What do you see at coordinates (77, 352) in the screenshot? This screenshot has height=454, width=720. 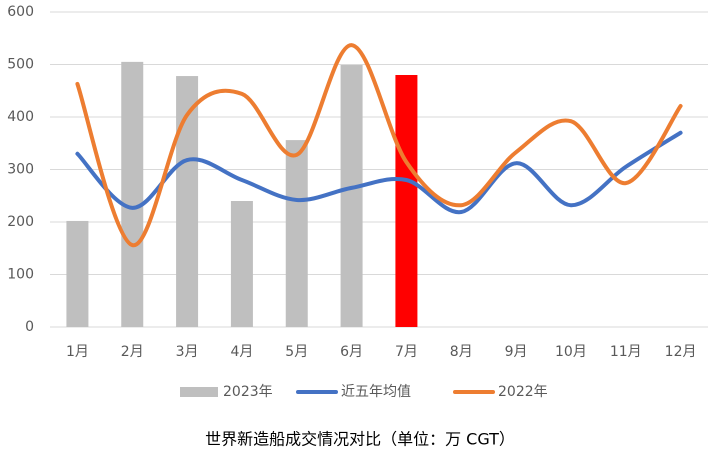 I see `x-tick-label: 1月` at bounding box center [77, 352].